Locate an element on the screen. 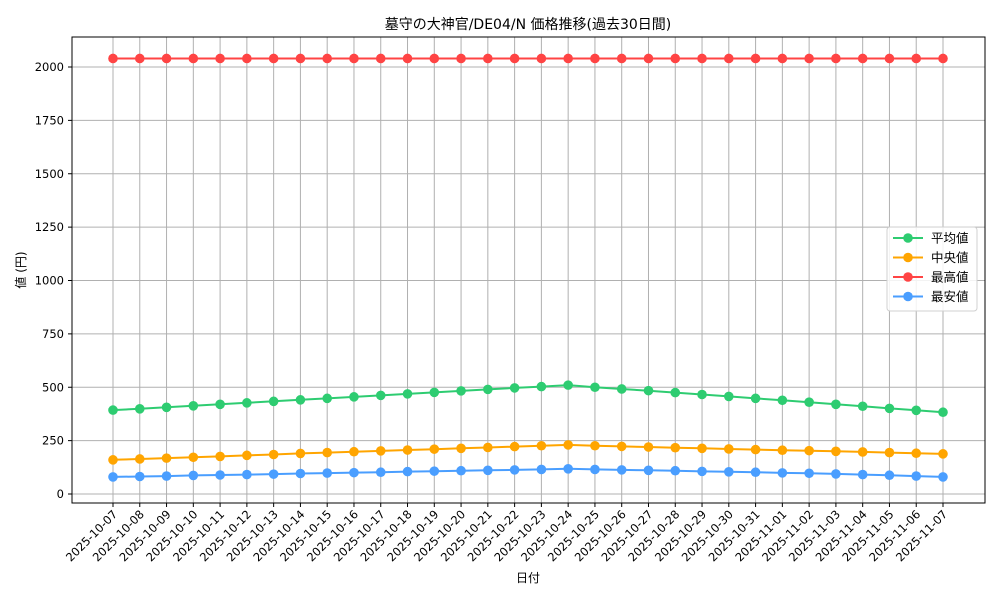 This screenshot has width=1000, height=600. chart-title: 墓守の大神官/DE04/N 価格推移(過去30日間) is located at coordinates (528, 25).